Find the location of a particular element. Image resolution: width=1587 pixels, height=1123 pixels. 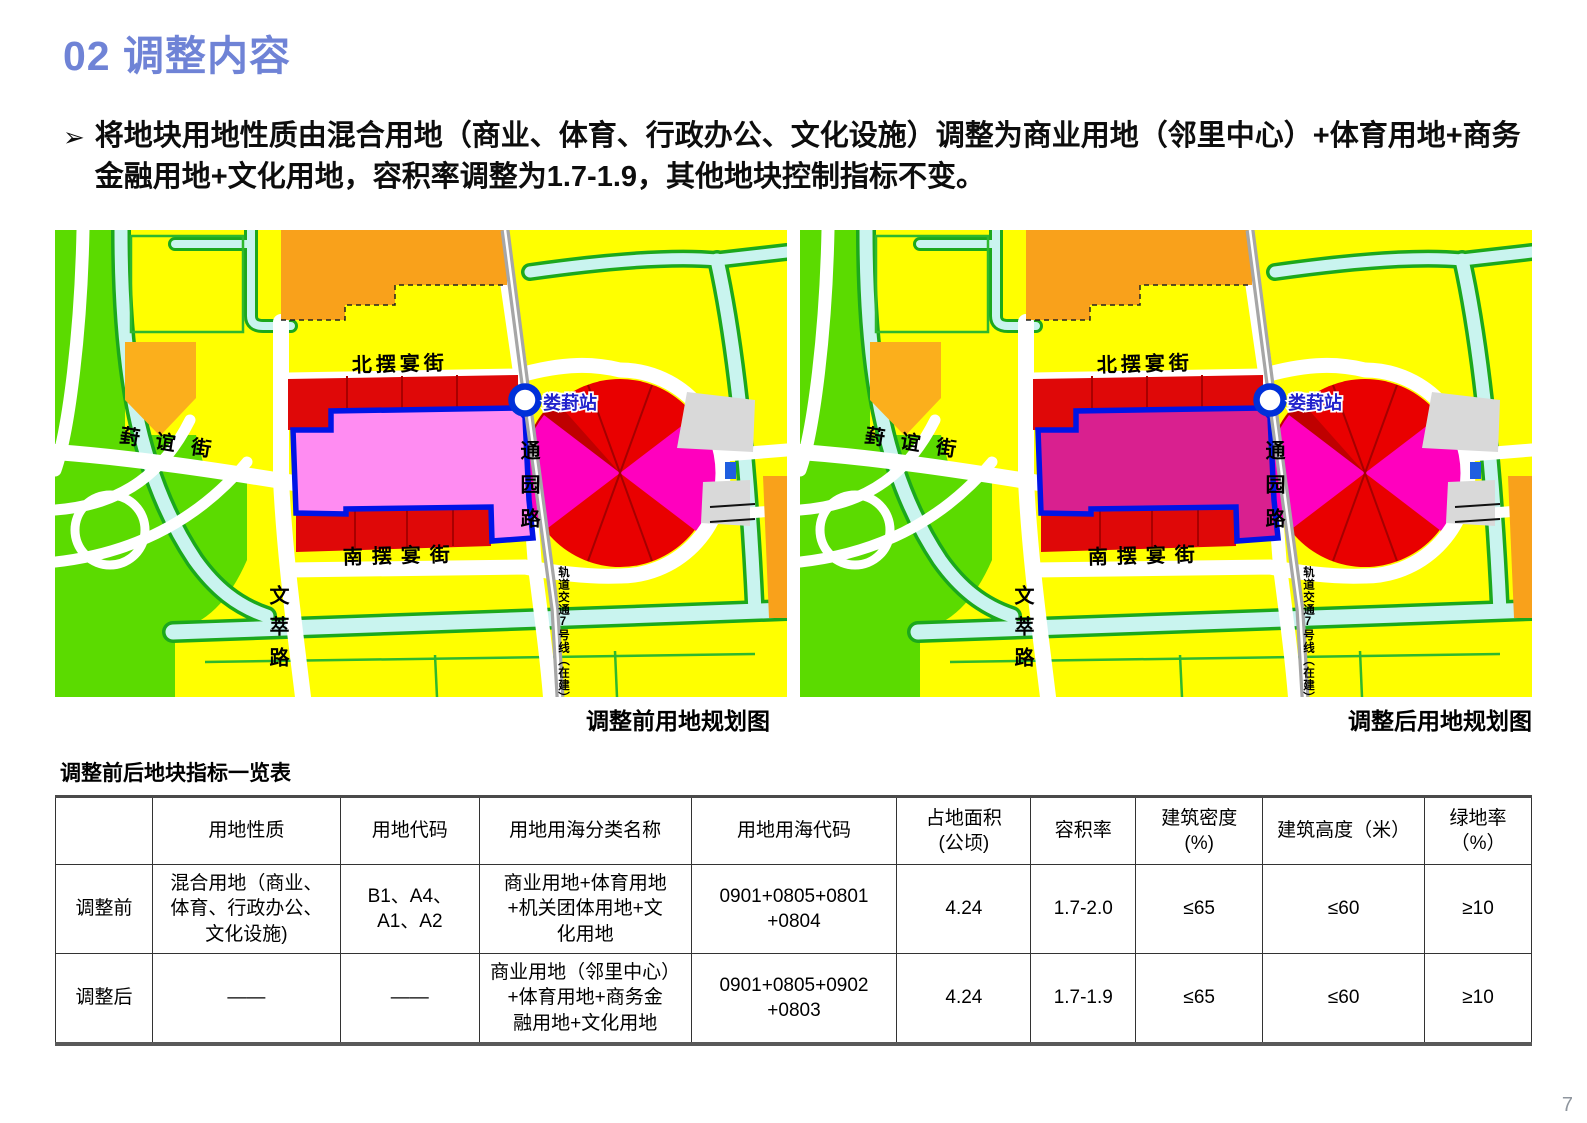

header-blank is located at coordinates (104, 830).